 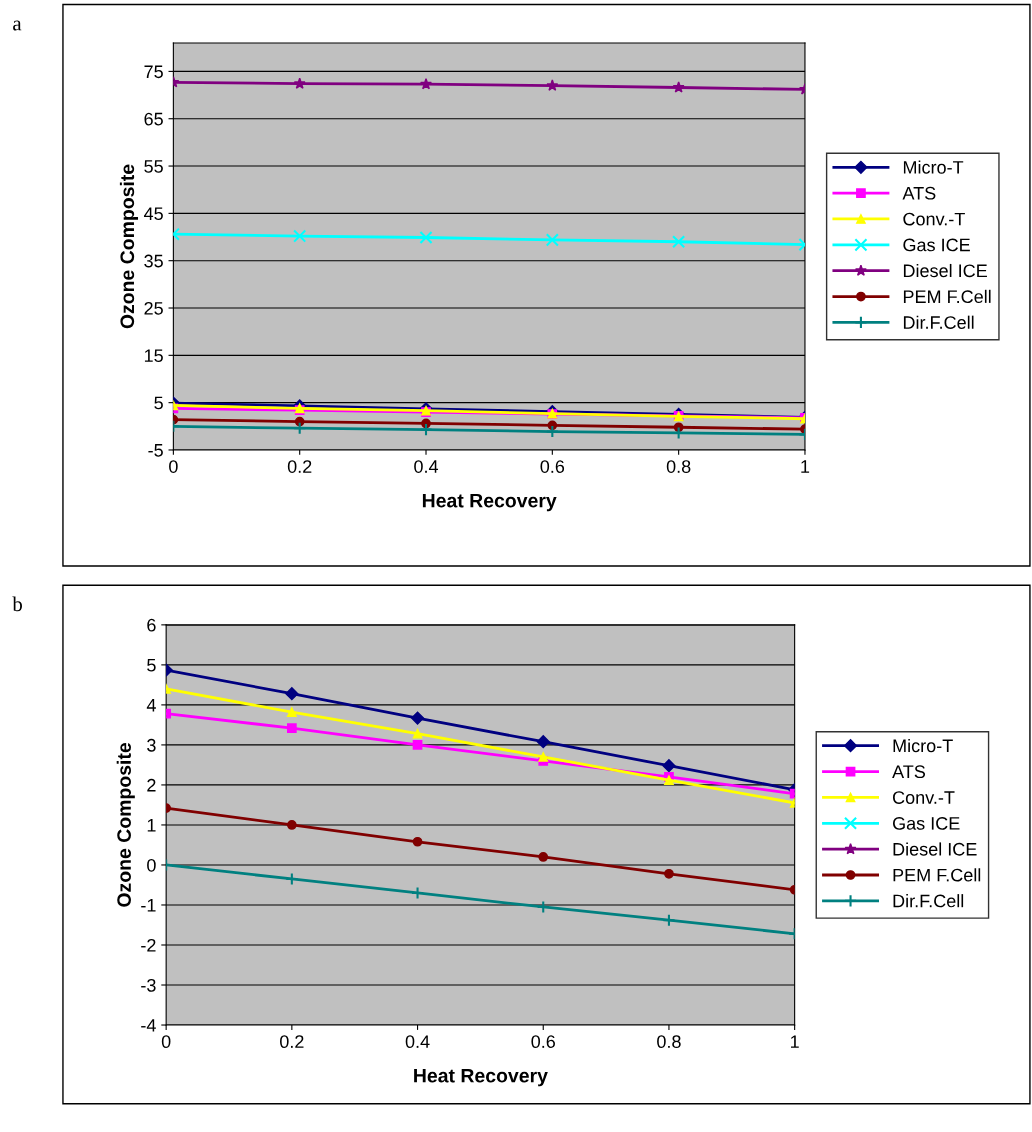 What do you see at coordinates (151, 745) in the screenshot?
I see `y-tick-label: 3` at bounding box center [151, 745].